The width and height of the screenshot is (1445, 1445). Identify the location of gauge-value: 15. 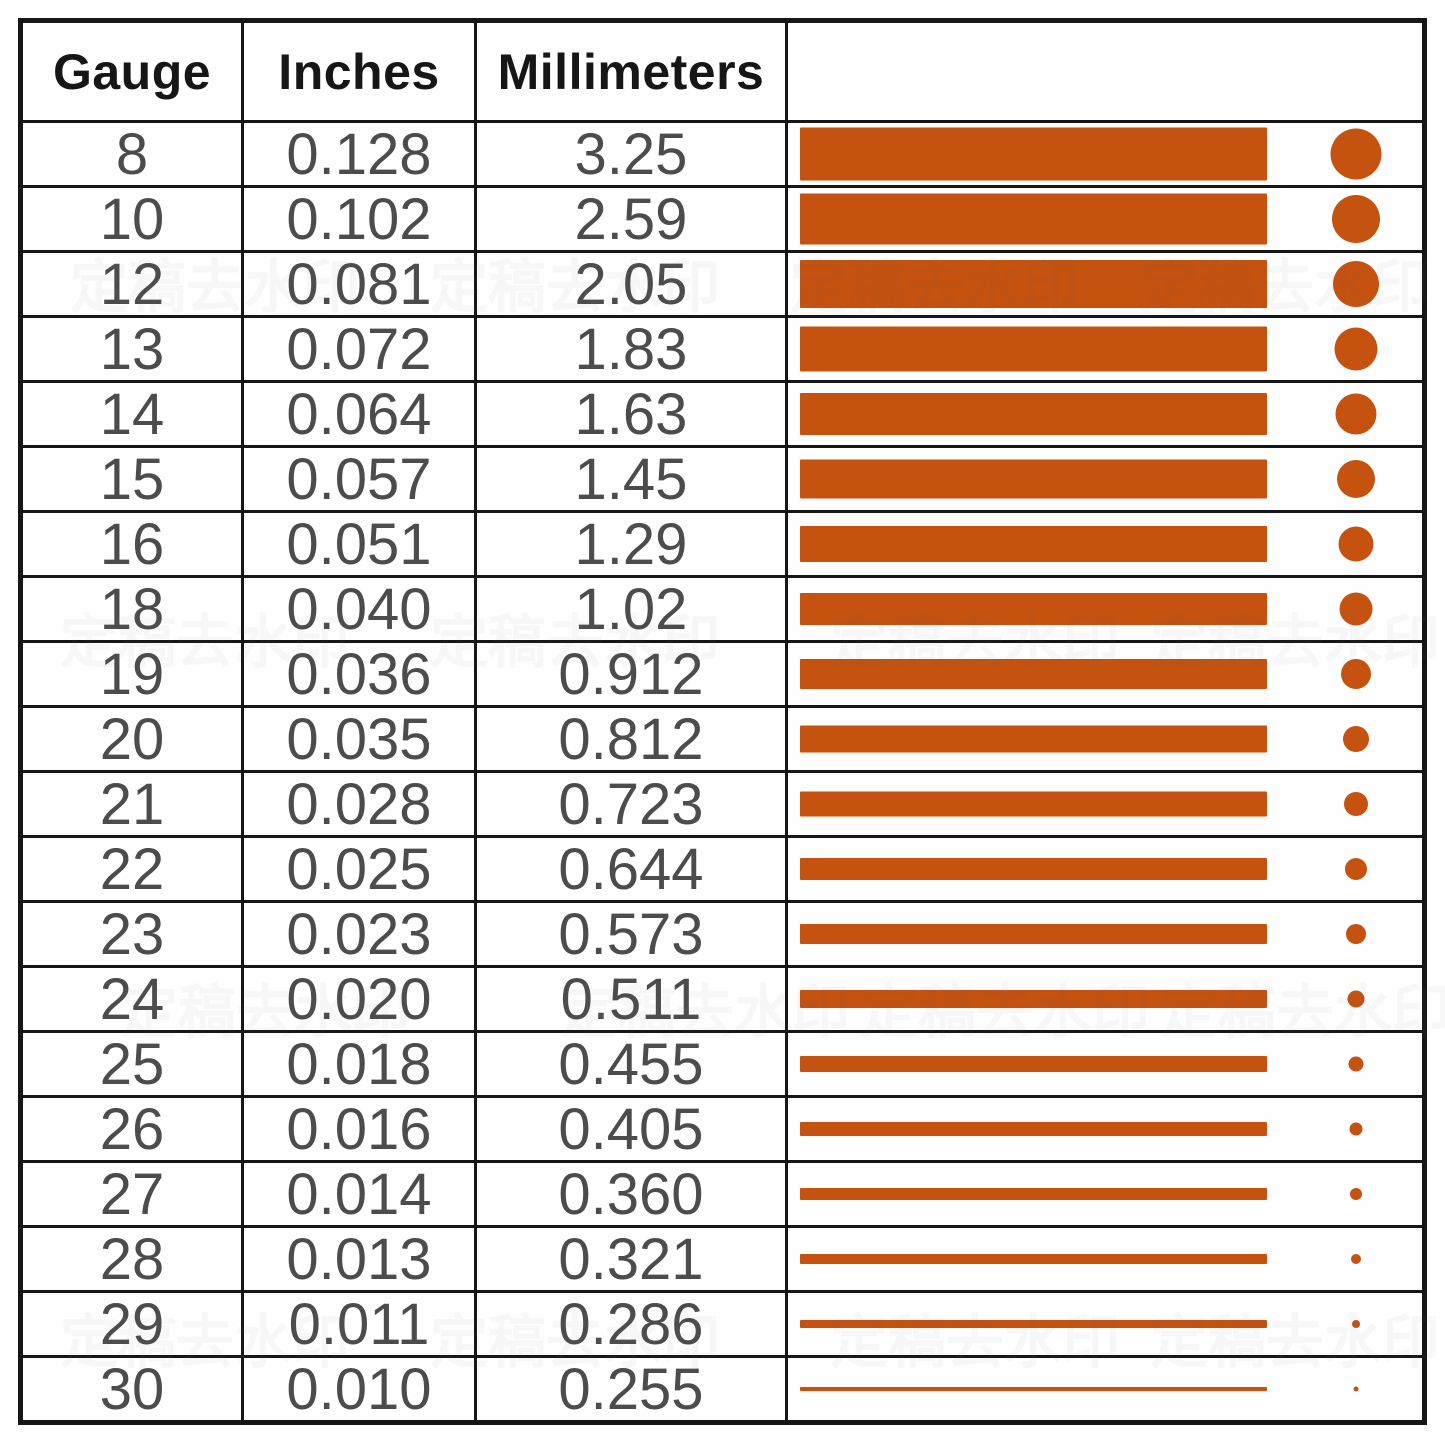
(132, 479).